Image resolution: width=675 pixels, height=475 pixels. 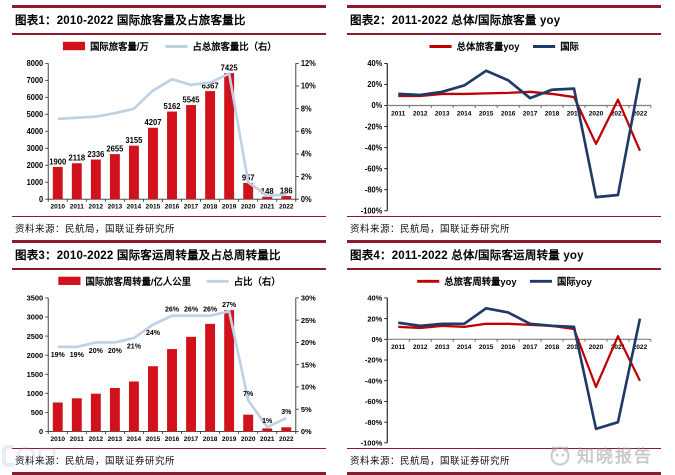 I want to click on svg-text: 3155, so click(x=134, y=140).